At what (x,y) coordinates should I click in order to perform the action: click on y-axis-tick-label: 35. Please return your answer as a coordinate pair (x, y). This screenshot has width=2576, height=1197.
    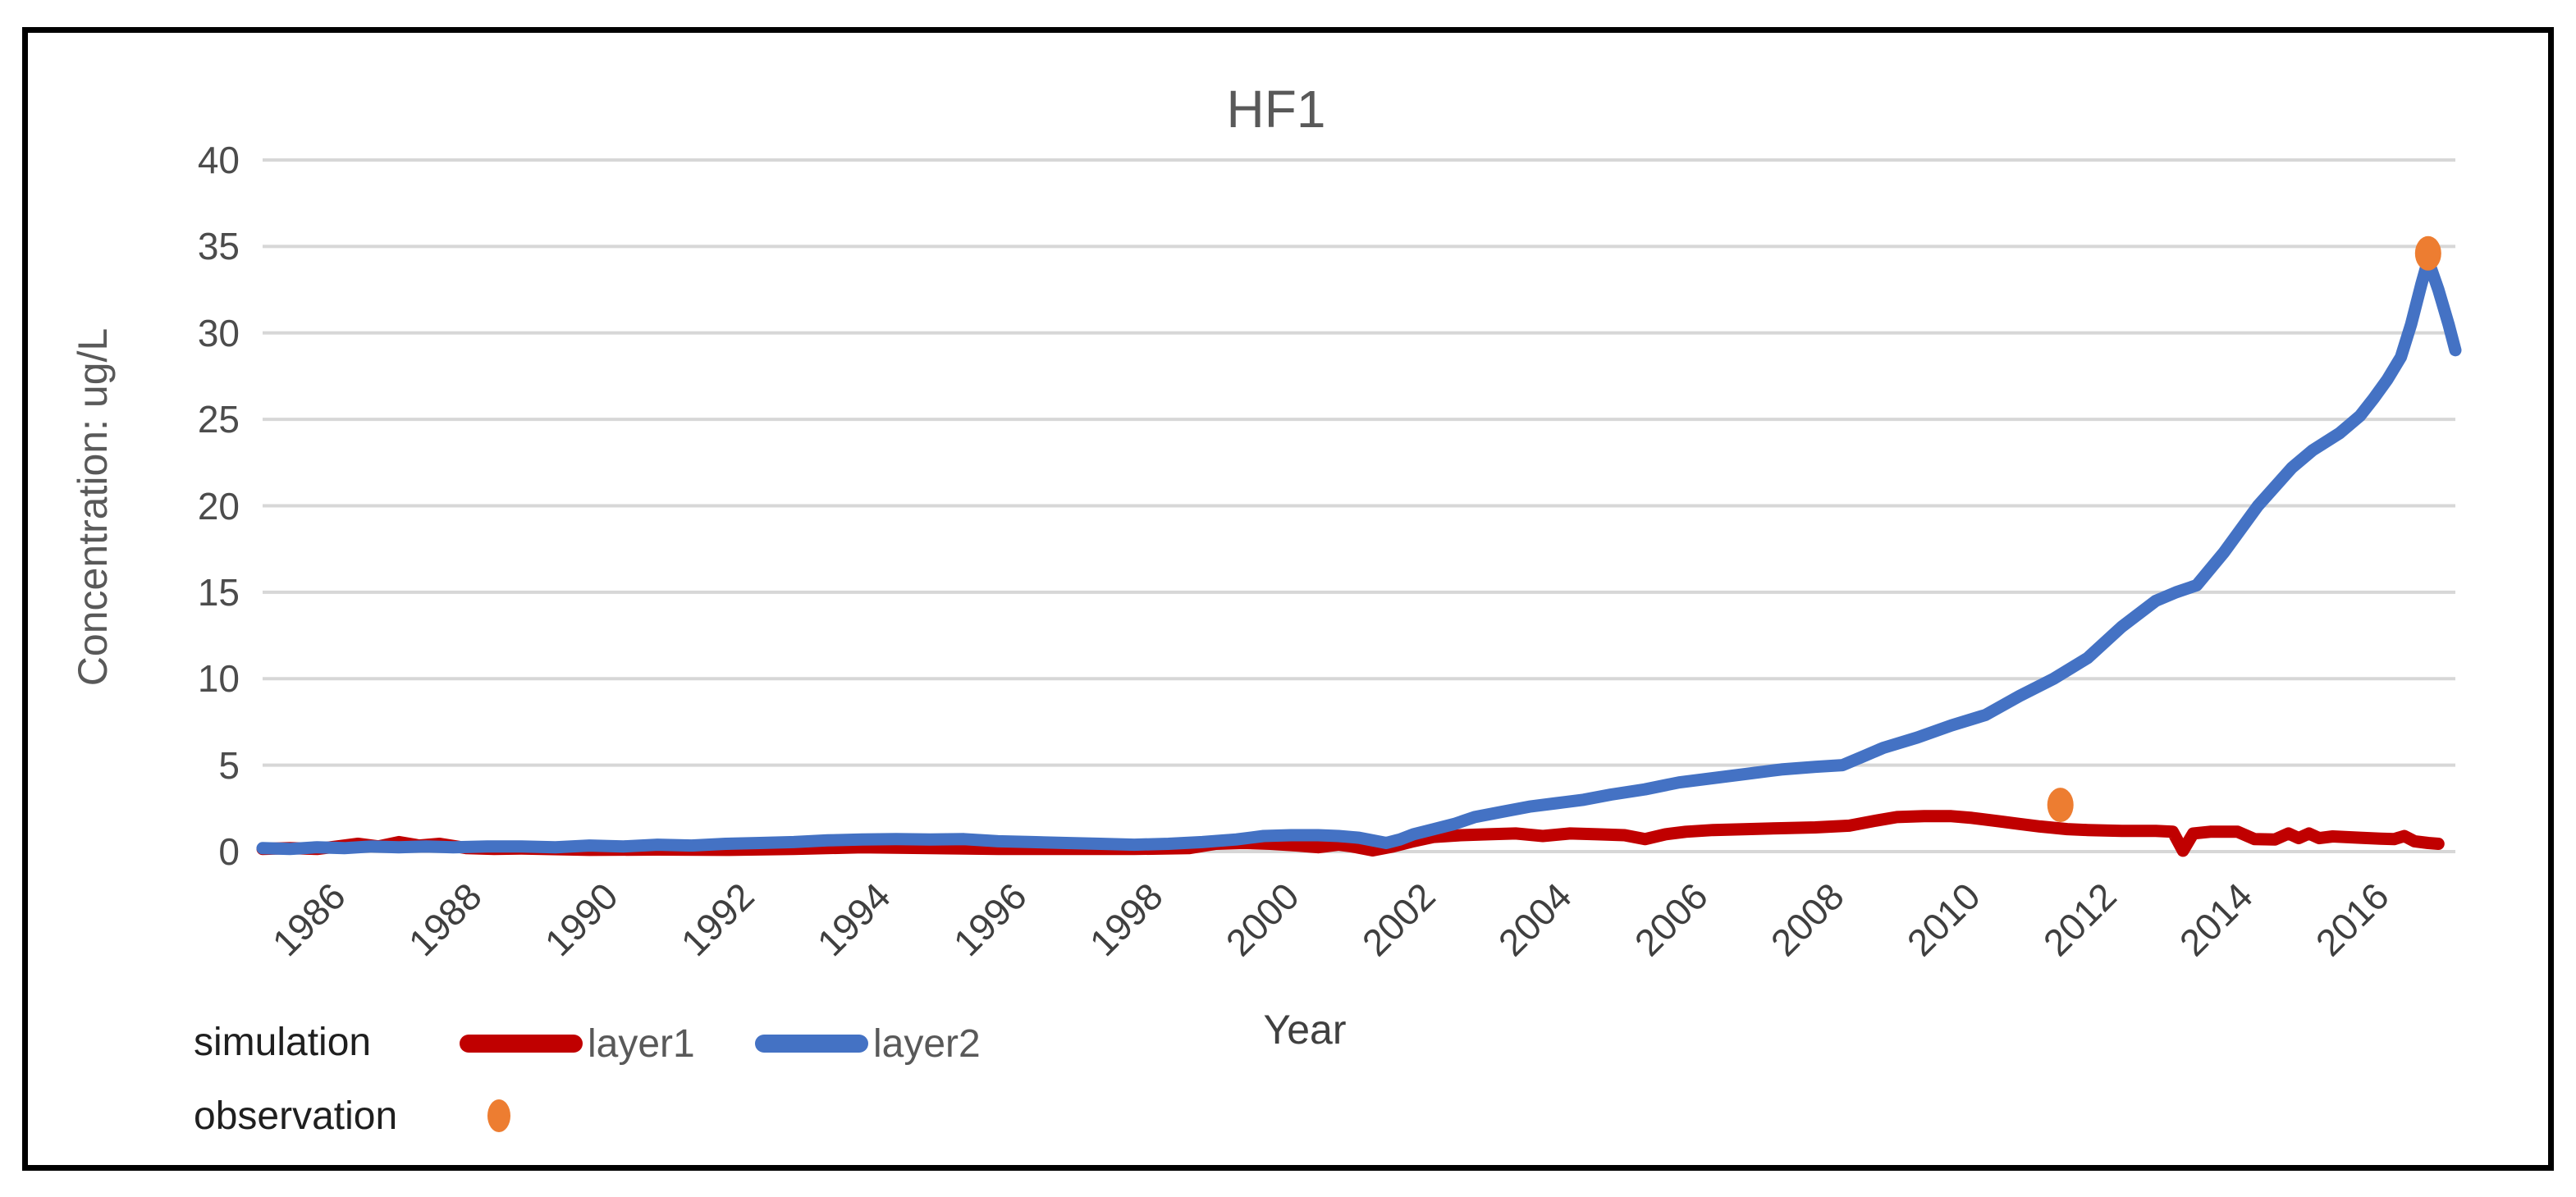
    Looking at the image, I should click on (218, 247).